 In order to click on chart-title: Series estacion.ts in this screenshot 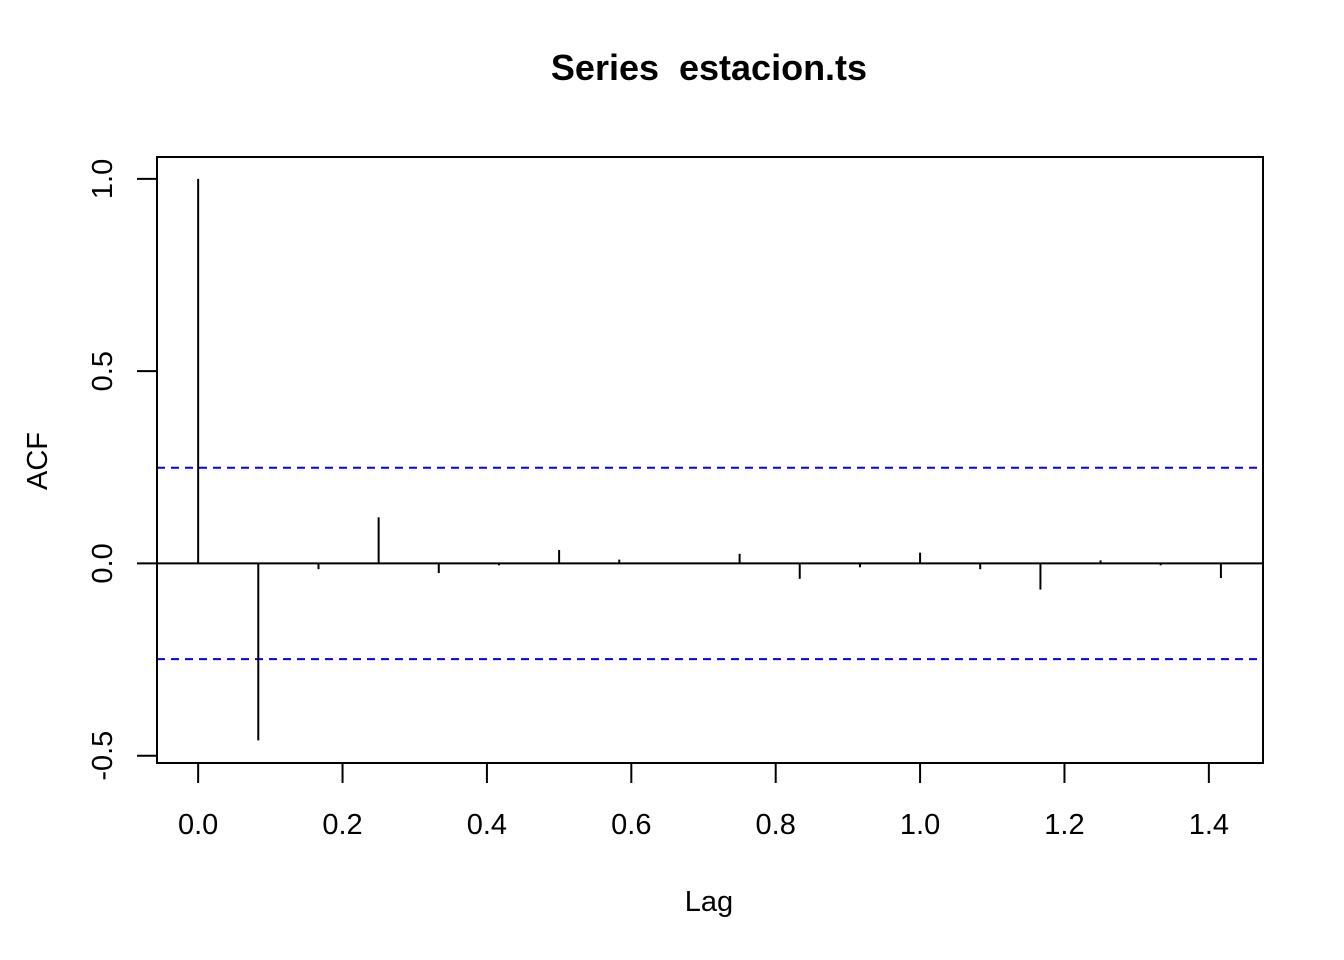, I will do `click(709, 67)`.